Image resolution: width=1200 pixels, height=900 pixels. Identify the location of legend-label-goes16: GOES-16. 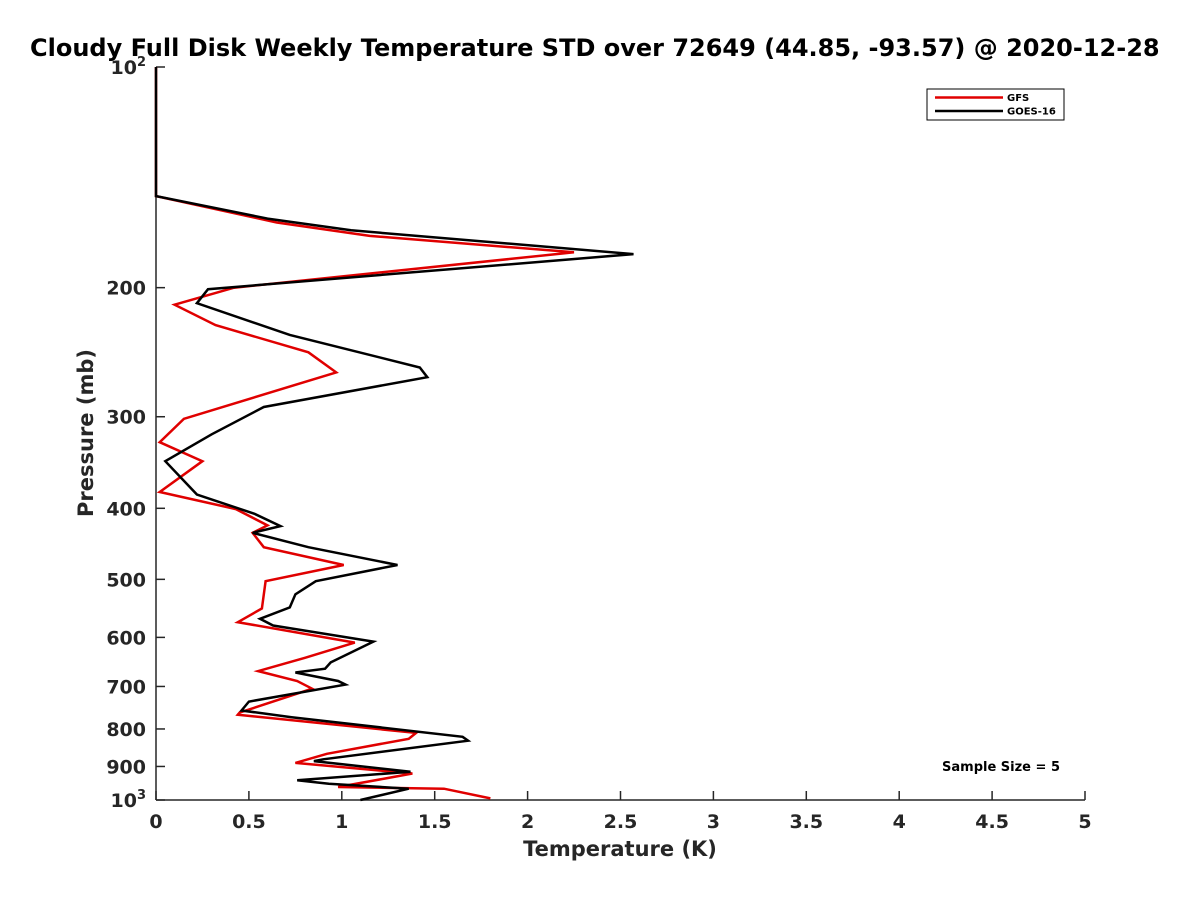
(1031, 112).